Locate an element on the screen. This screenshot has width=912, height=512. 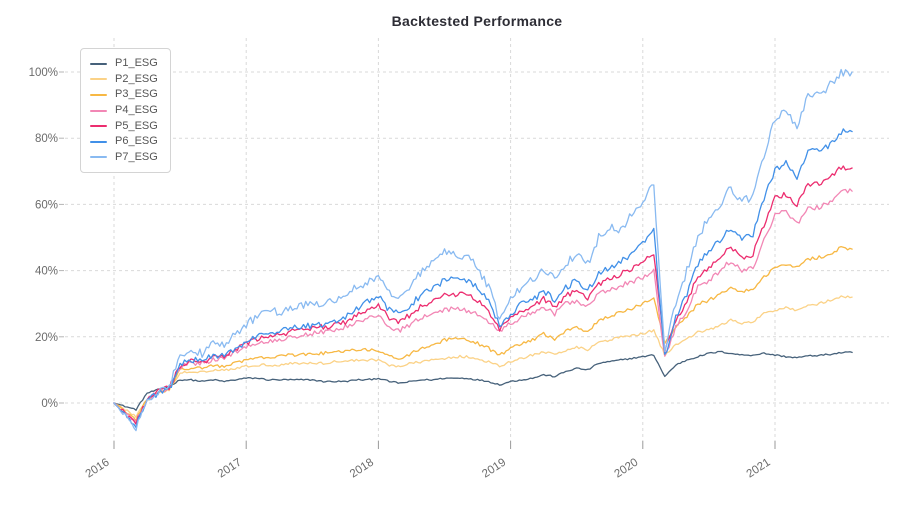
legend-label: P3_ESG is located at coordinates (136, 94).